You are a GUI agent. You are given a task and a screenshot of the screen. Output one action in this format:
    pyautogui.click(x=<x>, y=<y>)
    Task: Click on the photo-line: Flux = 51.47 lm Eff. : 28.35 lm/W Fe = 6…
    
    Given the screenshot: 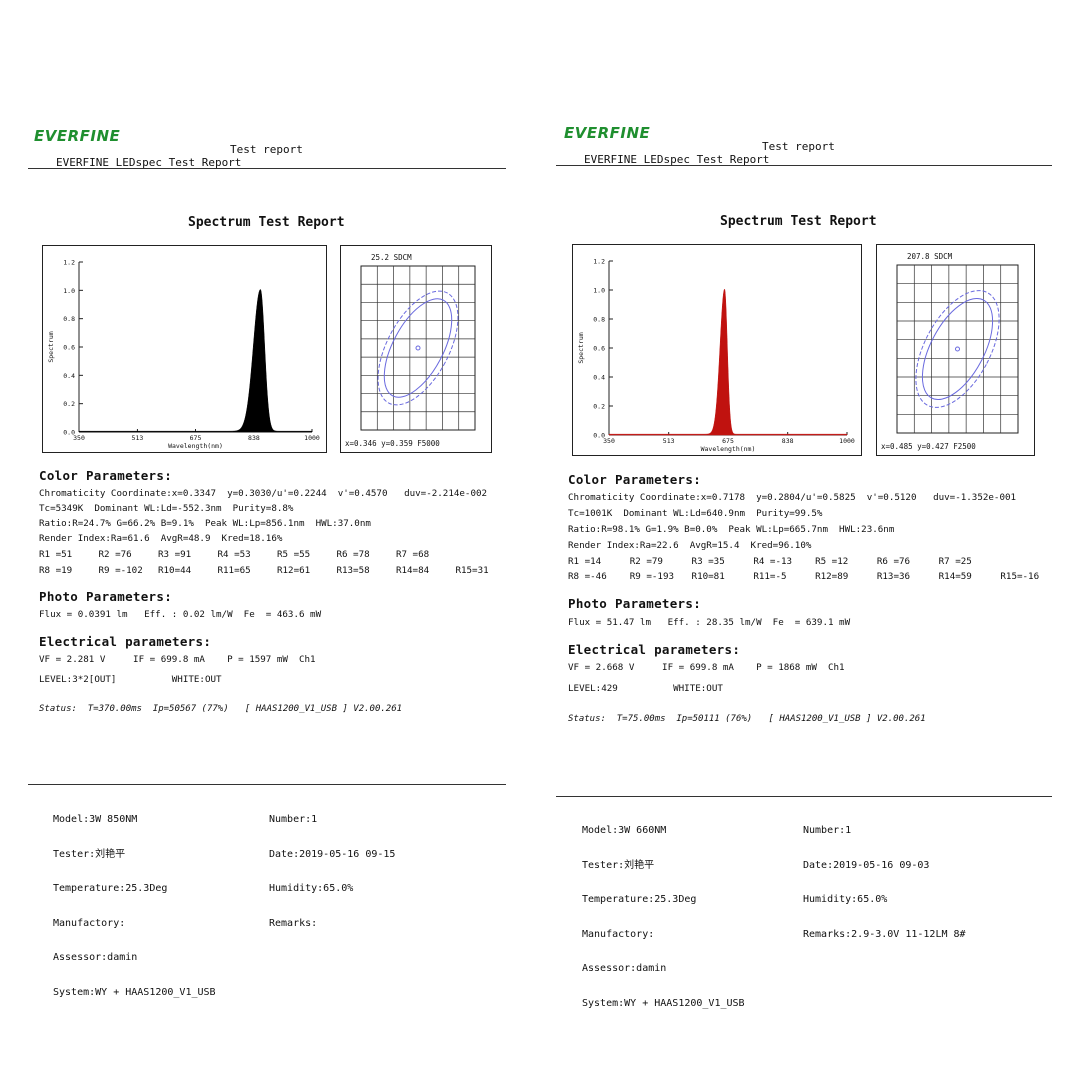 What is the action you would take?
    pyautogui.click(x=709, y=622)
    